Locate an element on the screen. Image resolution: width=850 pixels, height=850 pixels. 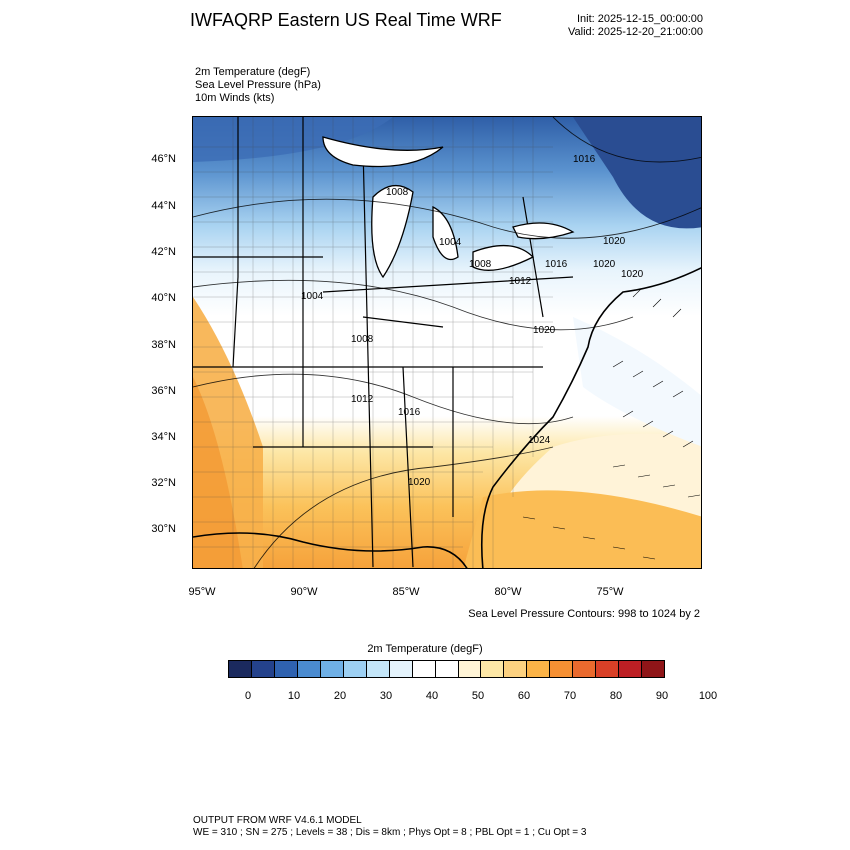
variable-slp: Sea Level Pressure (hPa) is located at coordinates (258, 85).